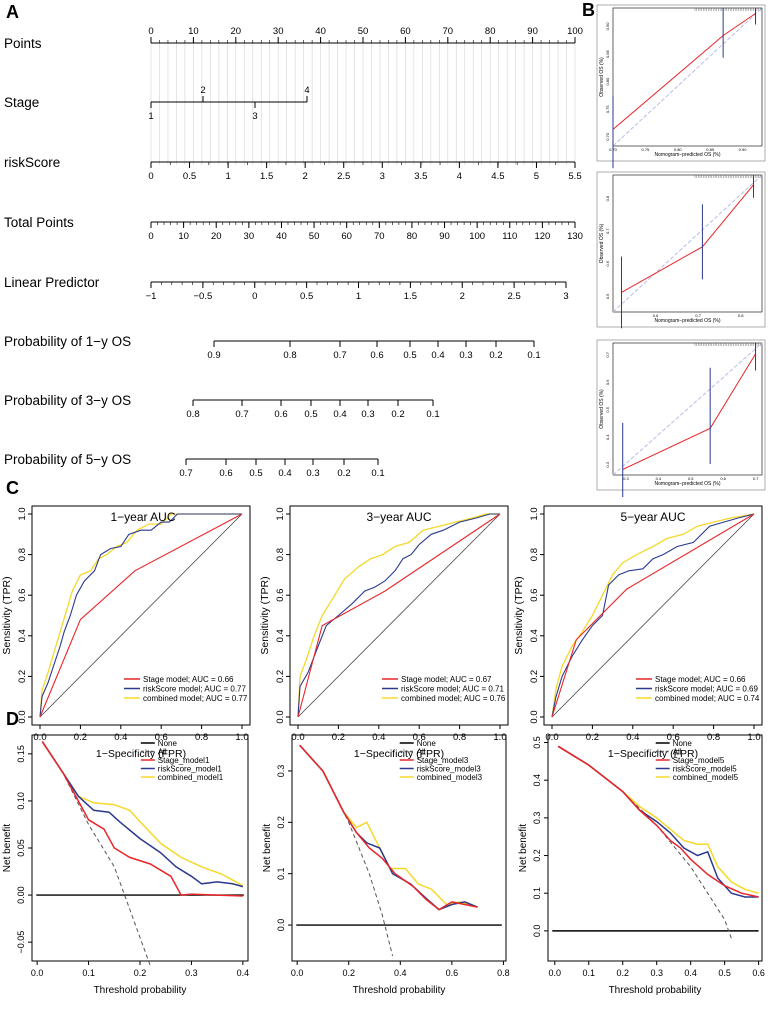 The height and width of the screenshot is (1013, 768). What do you see at coordinates (398, 517) in the screenshot?
I see `roc-title: 3−year AUC` at bounding box center [398, 517].